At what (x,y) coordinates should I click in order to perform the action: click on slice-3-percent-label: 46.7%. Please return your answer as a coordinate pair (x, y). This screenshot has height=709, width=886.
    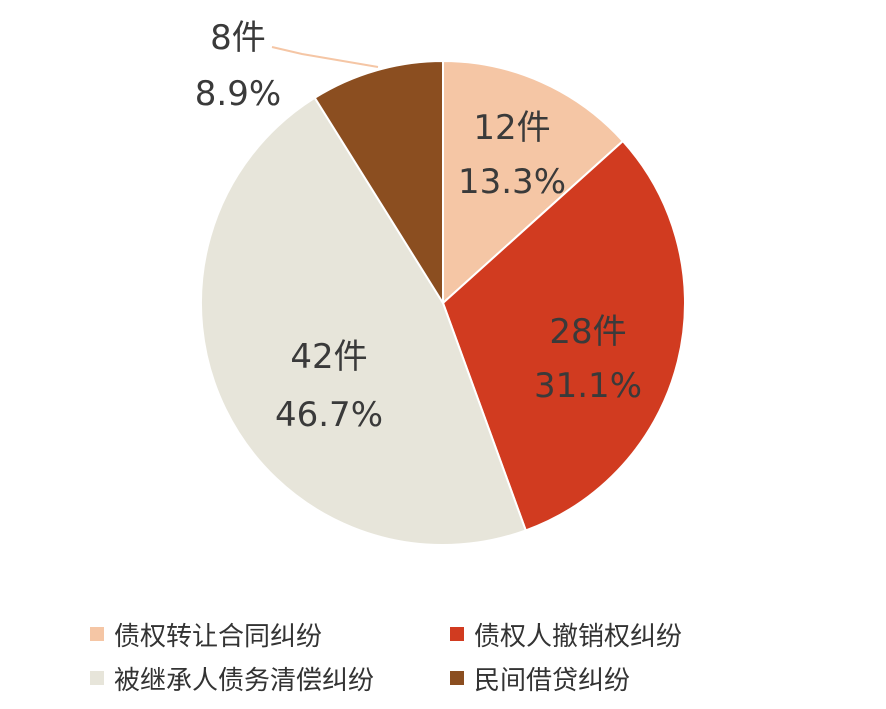
    Looking at the image, I should click on (329, 415).